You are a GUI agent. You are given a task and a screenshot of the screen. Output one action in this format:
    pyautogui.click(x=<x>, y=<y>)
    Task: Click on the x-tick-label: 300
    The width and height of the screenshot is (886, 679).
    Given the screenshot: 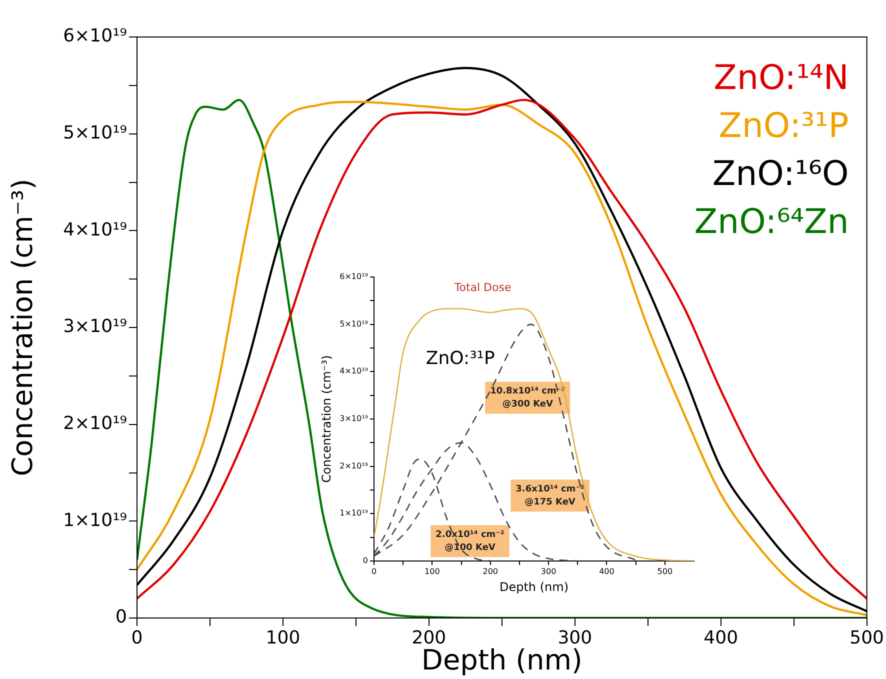 What is the action you would take?
    pyautogui.click(x=548, y=571)
    